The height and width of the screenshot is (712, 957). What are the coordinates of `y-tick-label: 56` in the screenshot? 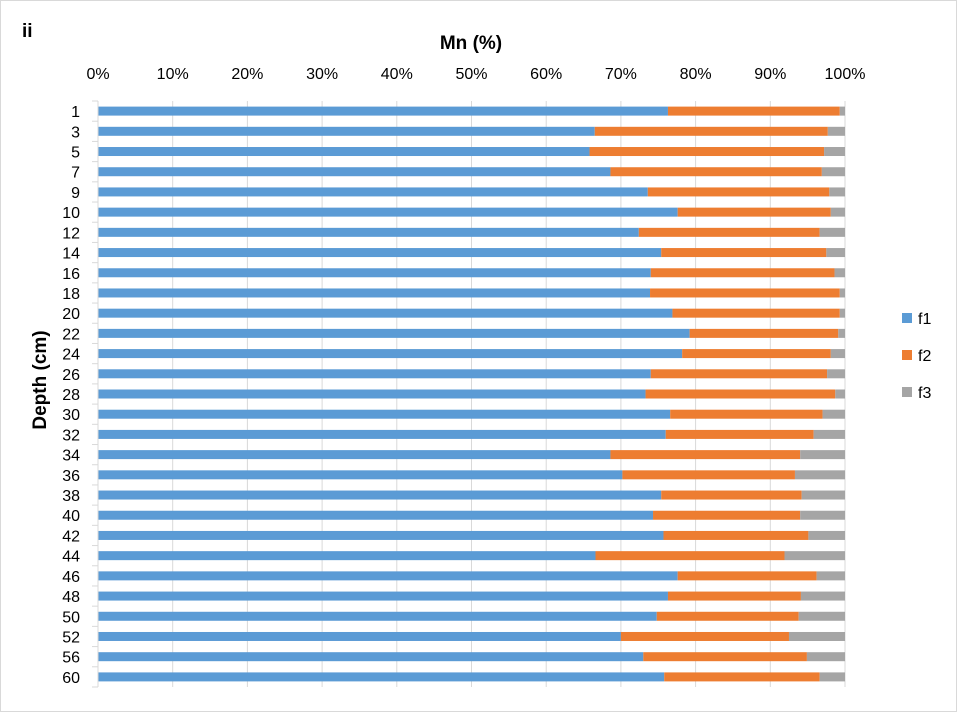 It's located at (71, 658).